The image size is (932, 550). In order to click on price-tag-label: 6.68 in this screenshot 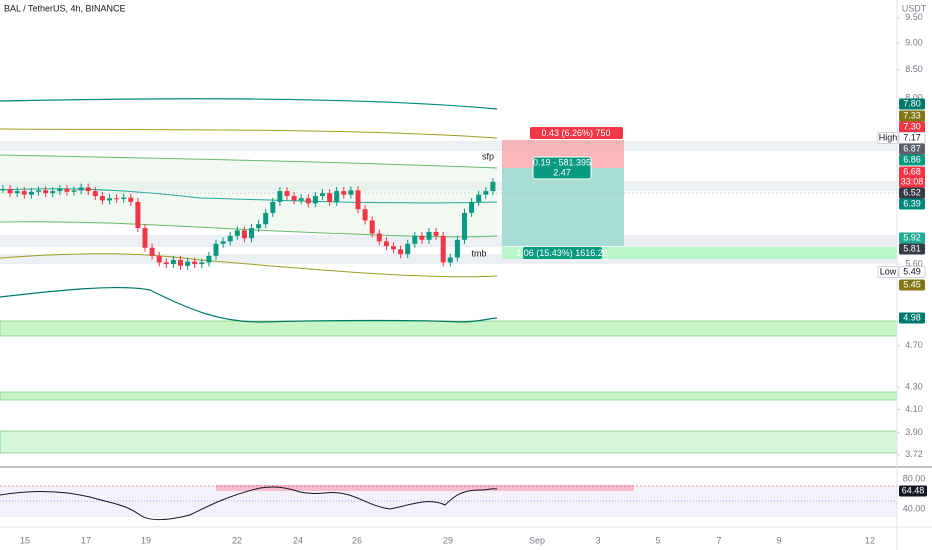, I will do `click(912, 171)`.